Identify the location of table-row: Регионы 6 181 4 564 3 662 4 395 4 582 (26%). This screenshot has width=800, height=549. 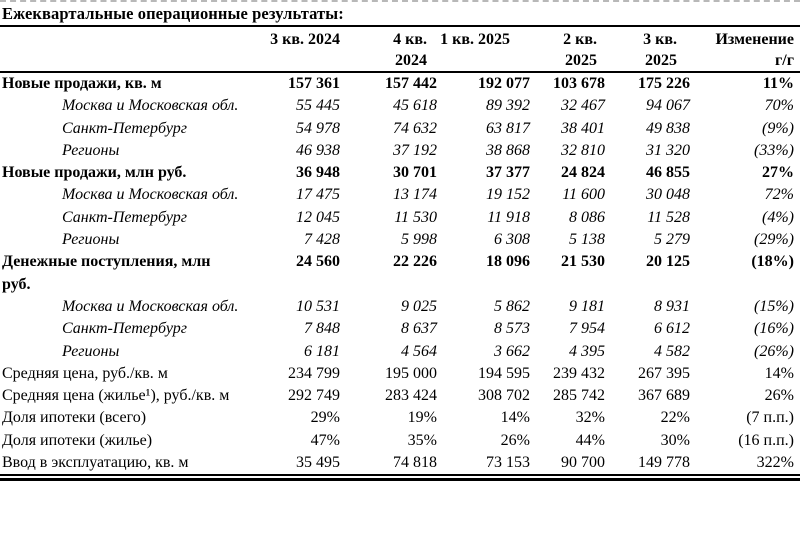
(400, 352).